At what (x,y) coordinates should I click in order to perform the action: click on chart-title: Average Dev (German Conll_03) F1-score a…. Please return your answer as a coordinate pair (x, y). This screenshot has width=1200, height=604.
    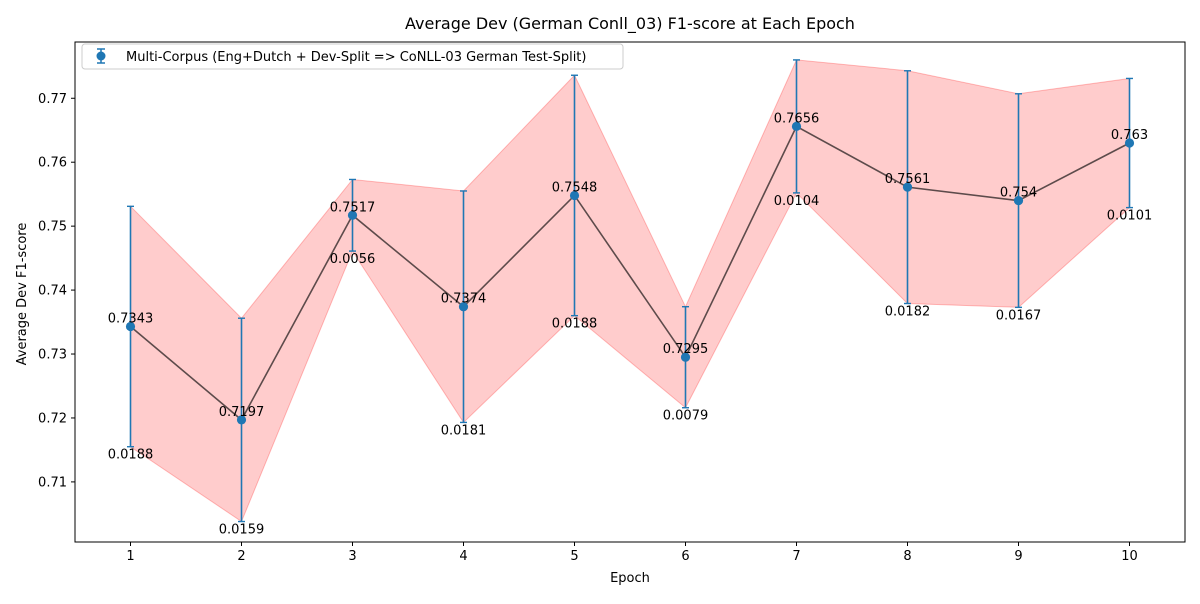
    Looking at the image, I should click on (630, 24).